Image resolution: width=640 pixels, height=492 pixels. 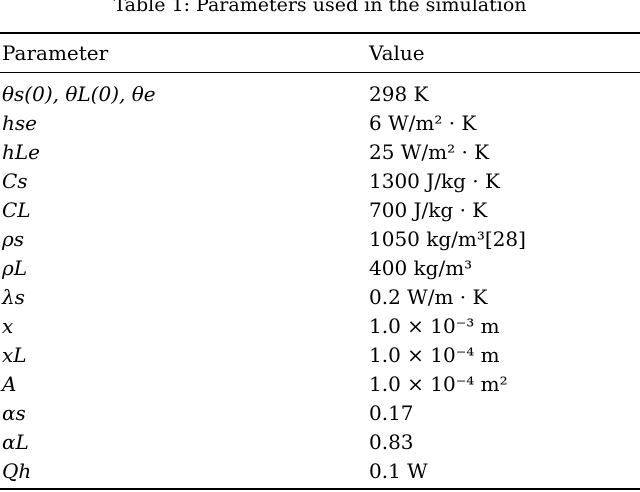 What do you see at coordinates (399, 94) in the screenshot?
I see `value-cell: 298 K` at bounding box center [399, 94].